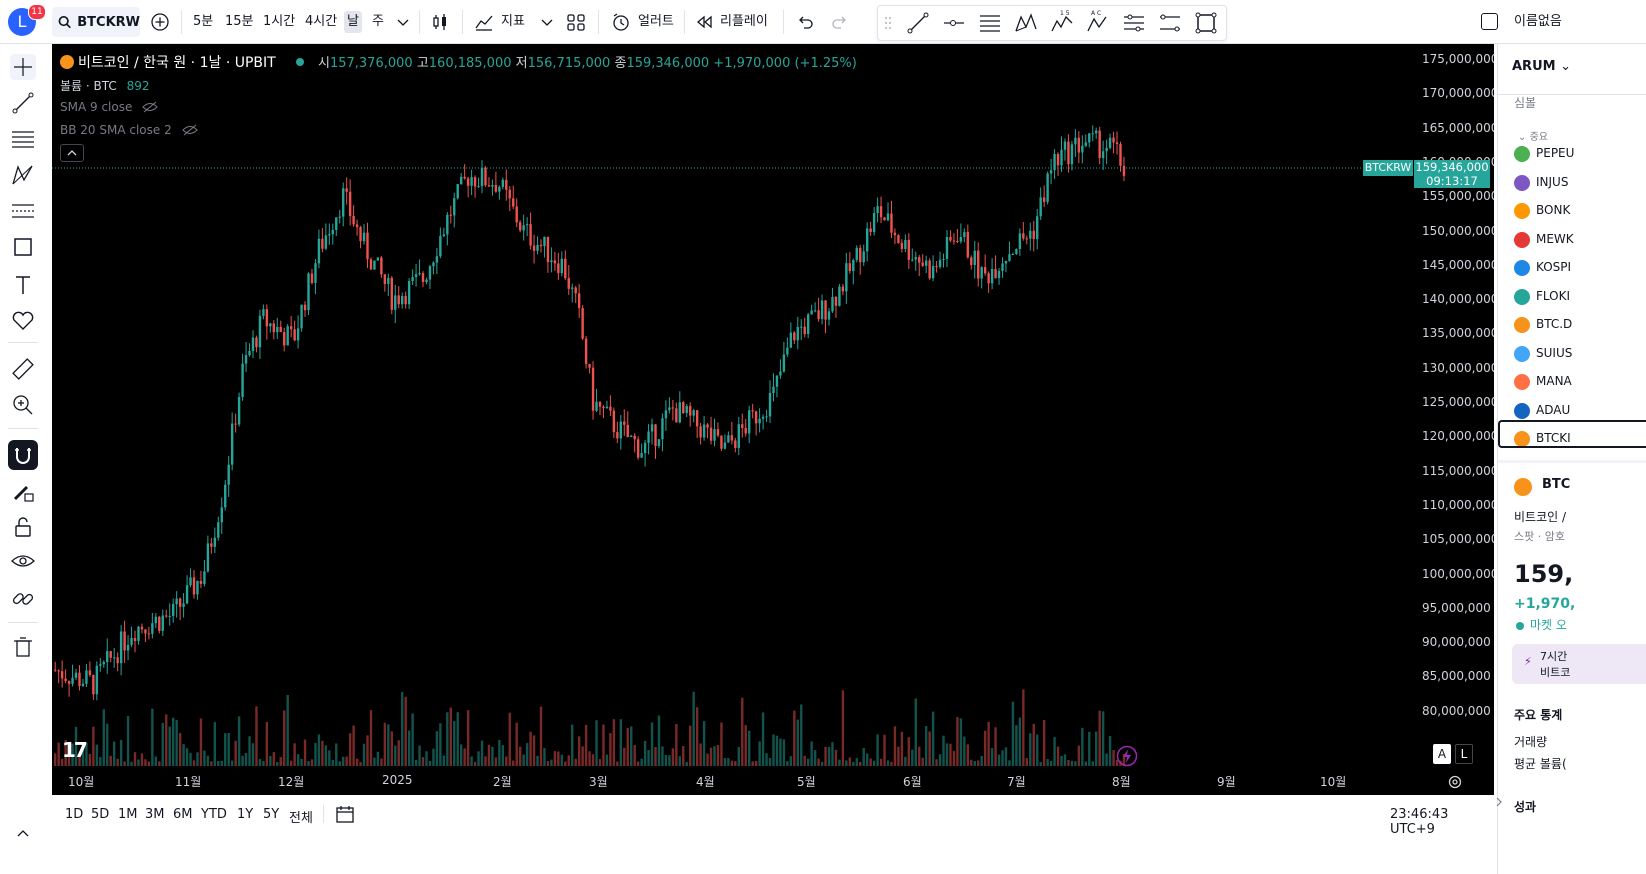  What do you see at coordinates (1541, 66) in the screenshot?
I see `watchlist-name: ARUM ⌄` at bounding box center [1541, 66].